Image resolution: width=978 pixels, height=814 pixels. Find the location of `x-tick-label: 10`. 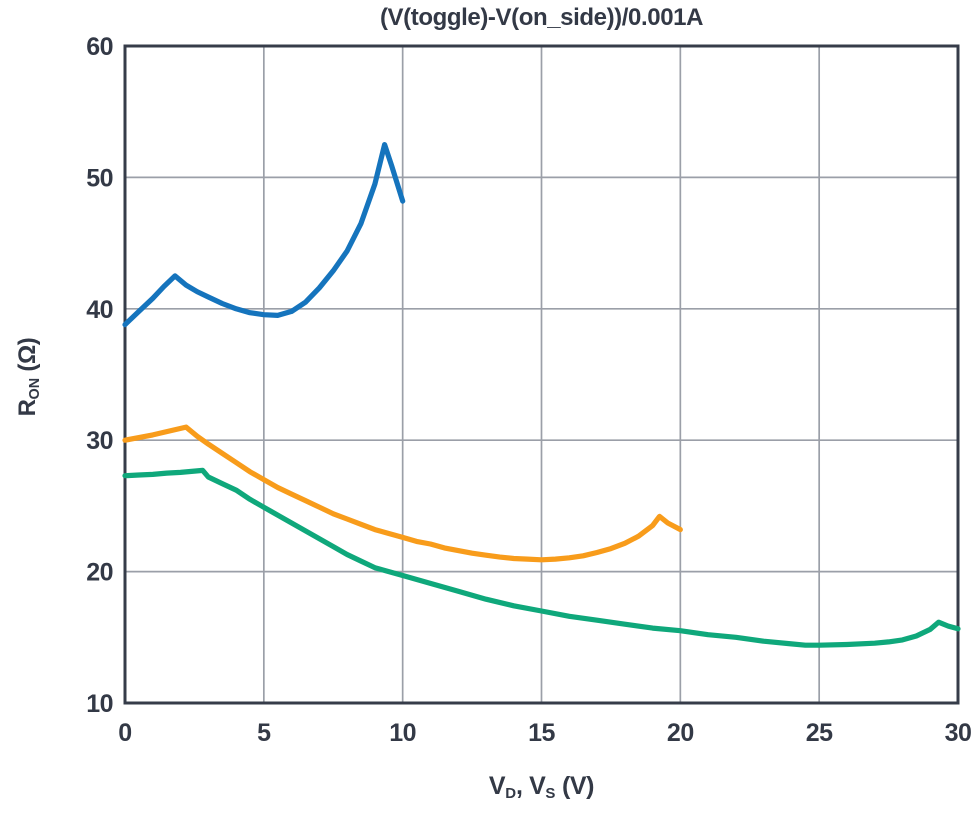

x-tick-label: 10 is located at coordinates (402, 733).